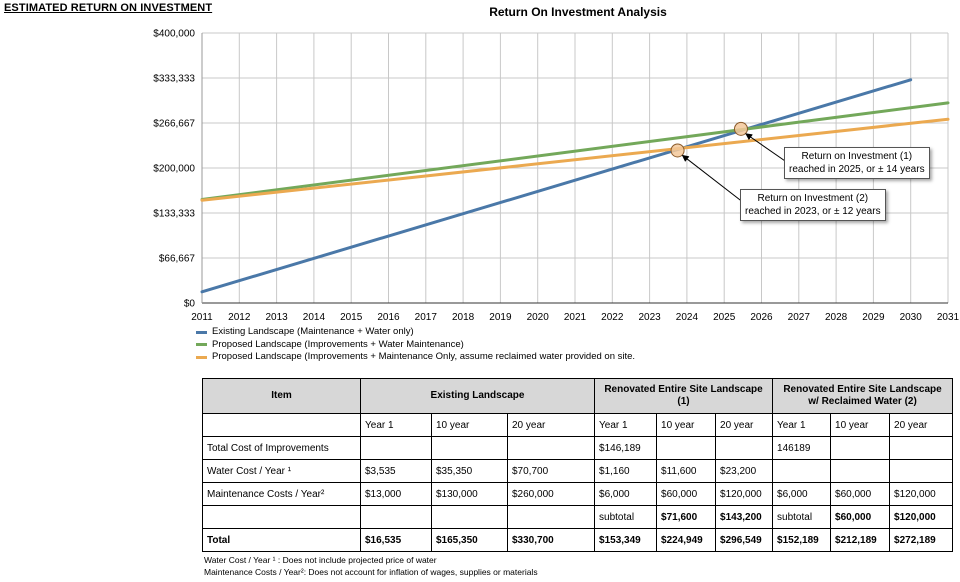  I want to click on table-cell: $71,600, so click(686, 517).